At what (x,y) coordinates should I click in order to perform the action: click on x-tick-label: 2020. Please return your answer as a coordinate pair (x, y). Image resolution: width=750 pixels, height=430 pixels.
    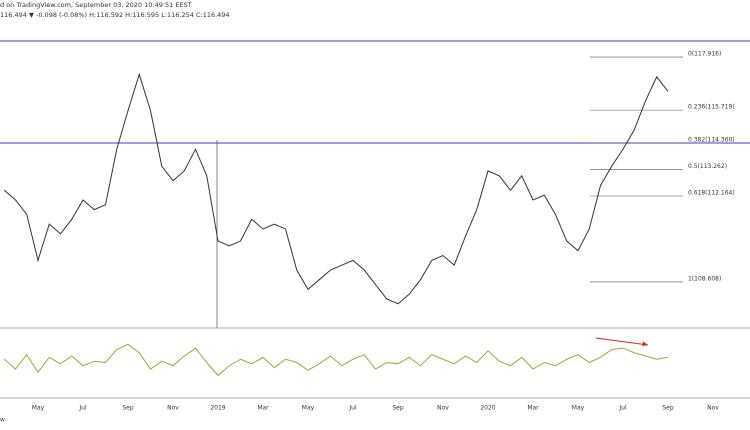
    Looking at the image, I should click on (487, 408).